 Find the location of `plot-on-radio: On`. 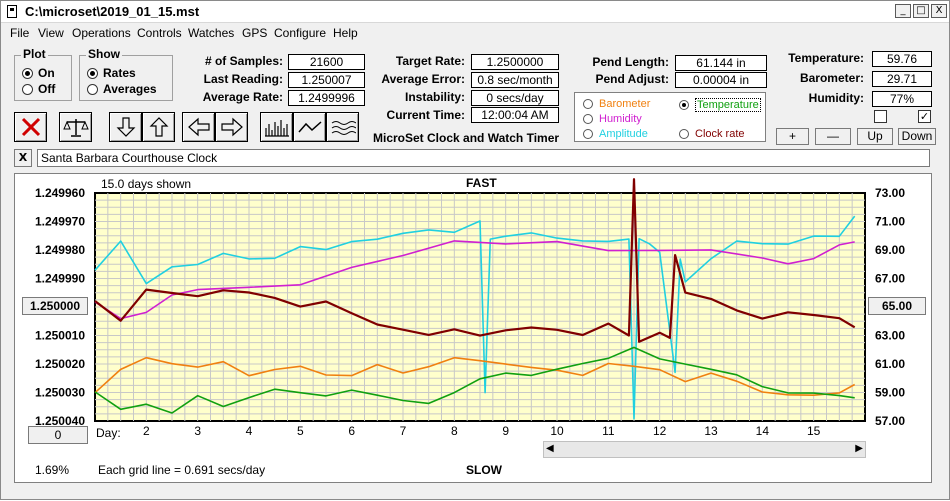

plot-on-radio: On is located at coordinates (38, 73).